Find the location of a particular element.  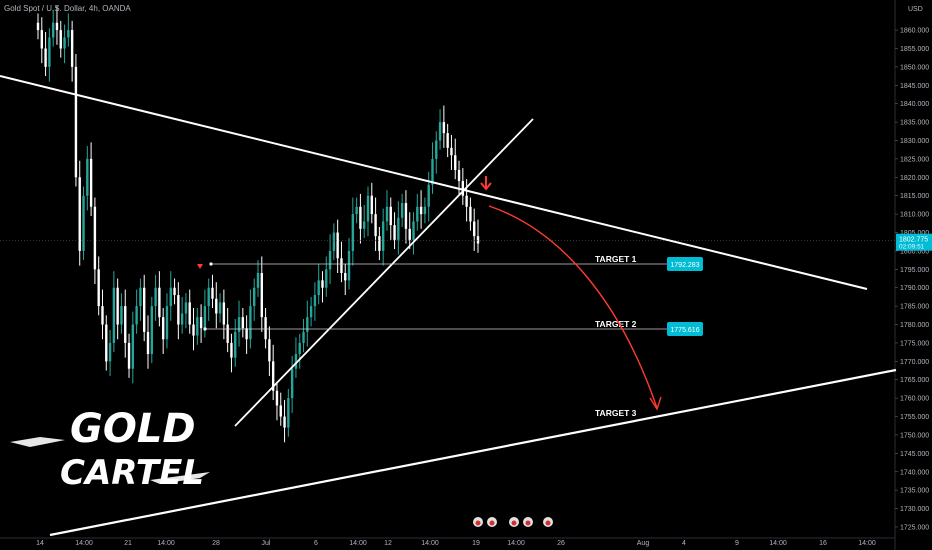

y-tick-label: 1835.000 is located at coordinates (914, 123).